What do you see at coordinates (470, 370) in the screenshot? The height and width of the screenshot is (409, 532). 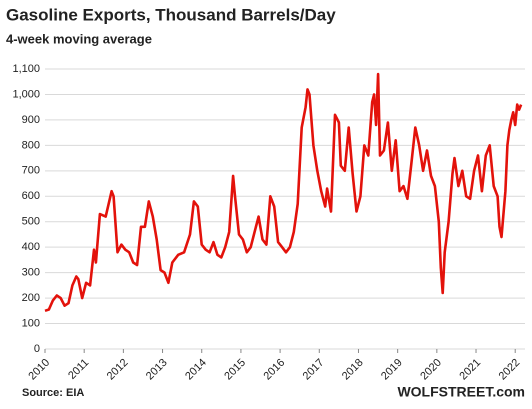 I see `x-tick-label: 2021` at bounding box center [470, 370].